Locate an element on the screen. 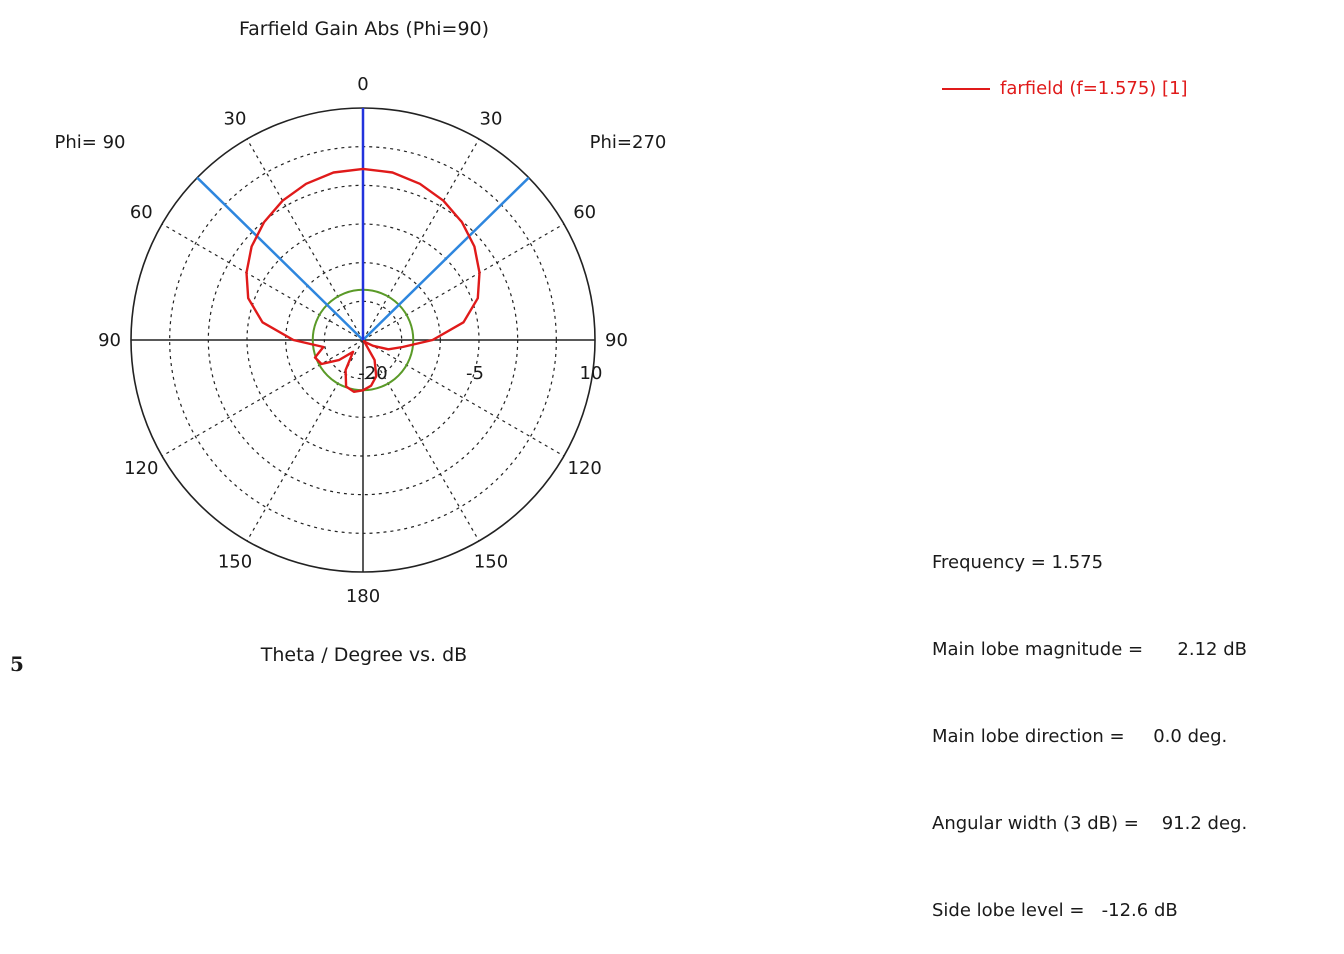 Image resolution: width=1344 pixels, height=954 pixels. angle-label: 0 is located at coordinates (362, 84).